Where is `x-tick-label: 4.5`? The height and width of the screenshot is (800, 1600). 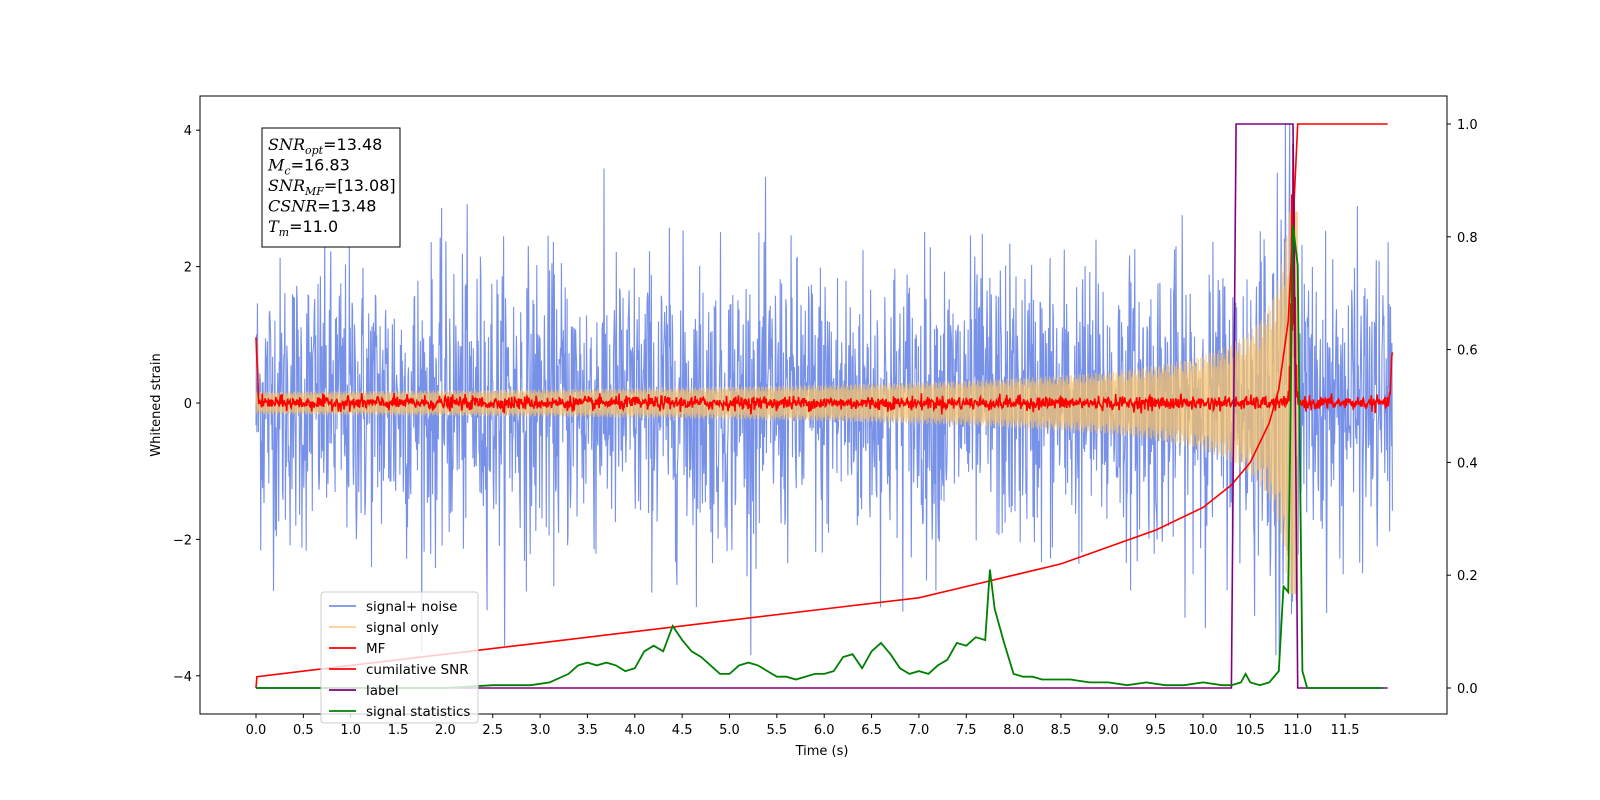
x-tick-label: 4.5 is located at coordinates (682, 730).